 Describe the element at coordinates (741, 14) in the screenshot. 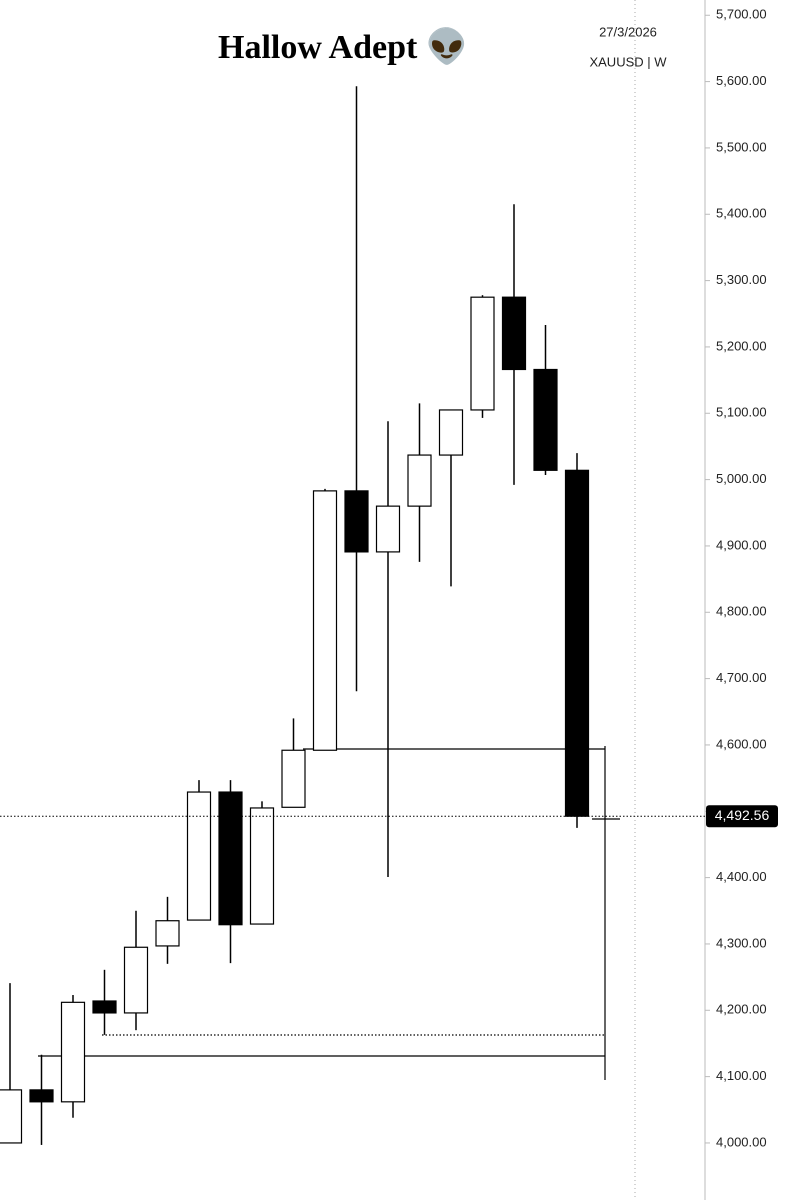

I see `y-tick-label: 5,700.00` at that location.